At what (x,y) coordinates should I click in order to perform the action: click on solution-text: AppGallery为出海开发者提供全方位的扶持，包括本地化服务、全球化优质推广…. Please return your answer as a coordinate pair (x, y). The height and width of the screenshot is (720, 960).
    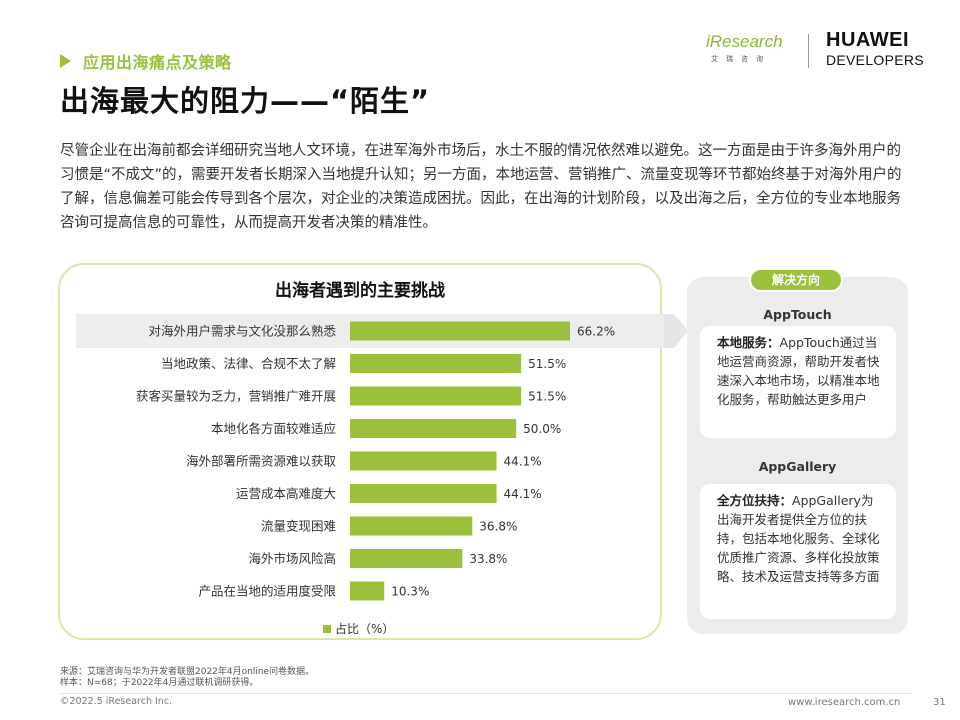
    Looking at the image, I should click on (798, 538).